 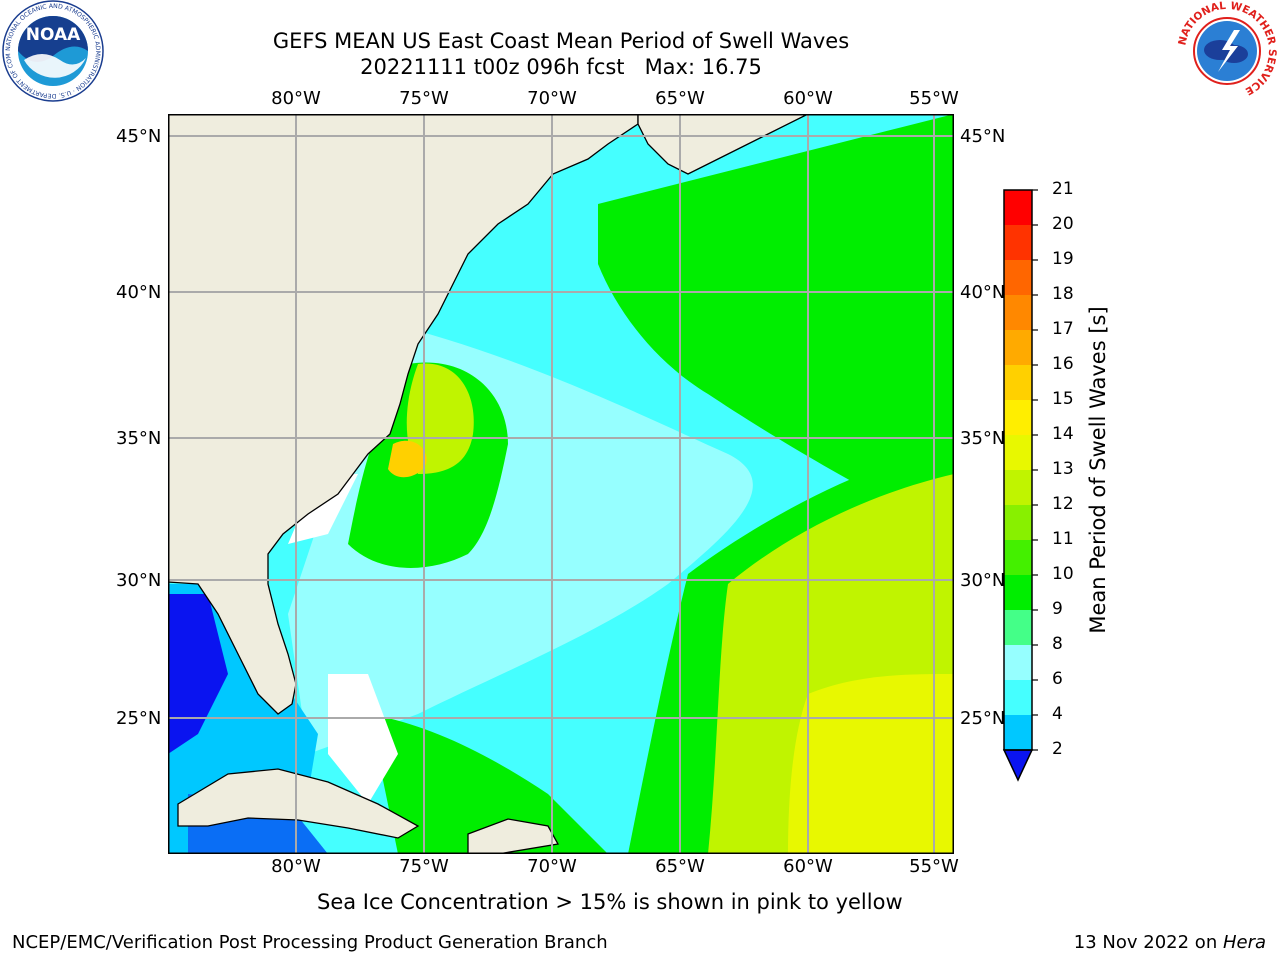 I want to click on yellow-region, so click(x=871, y=764).